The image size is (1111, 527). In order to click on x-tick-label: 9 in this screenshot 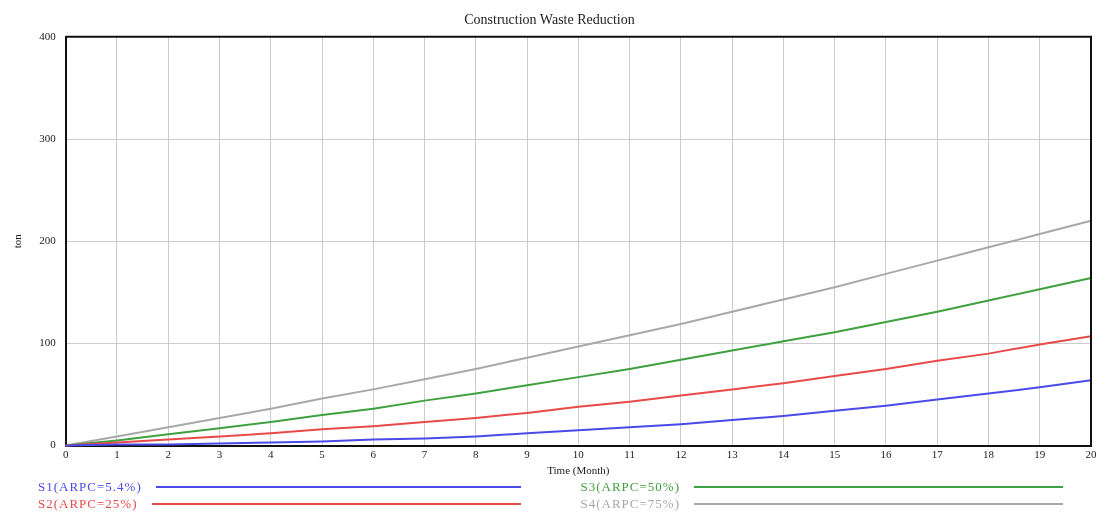, I will do `click(527, 454)`.